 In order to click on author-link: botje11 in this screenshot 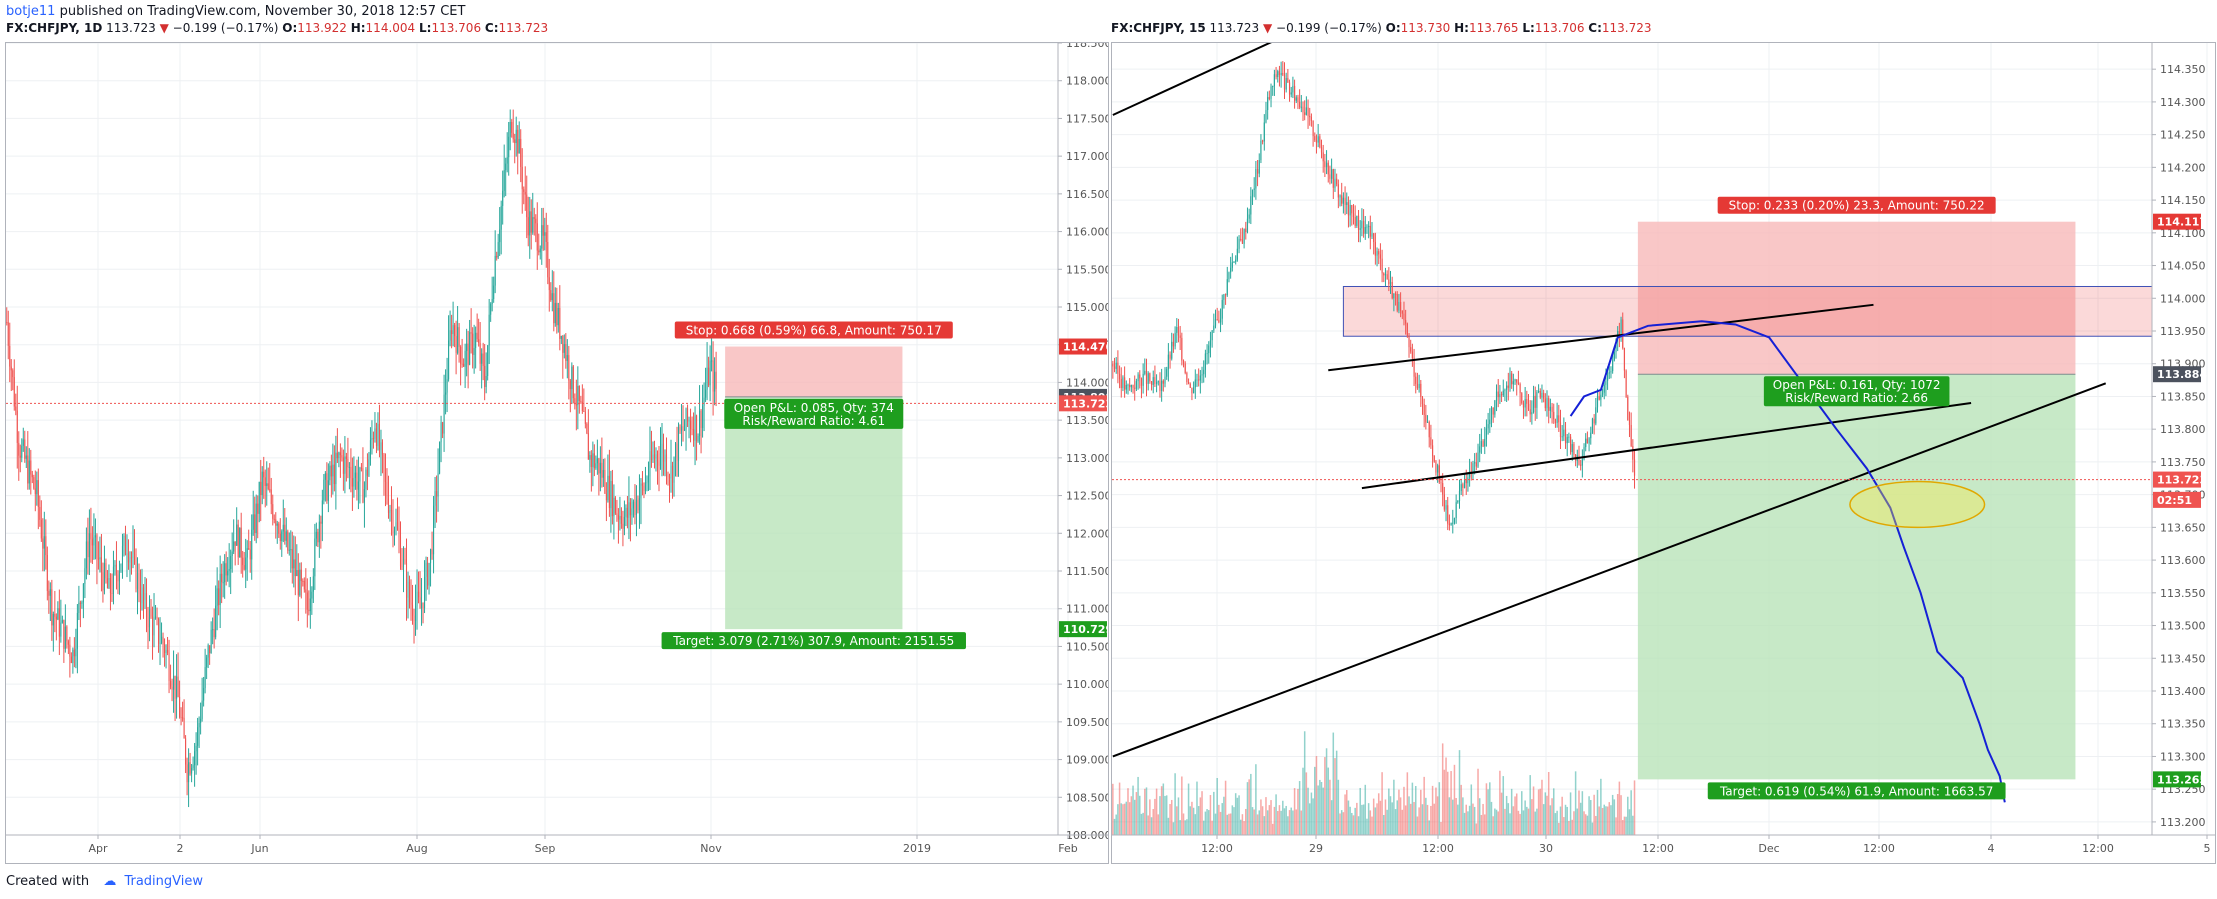, I will do `click(31, 11)`.